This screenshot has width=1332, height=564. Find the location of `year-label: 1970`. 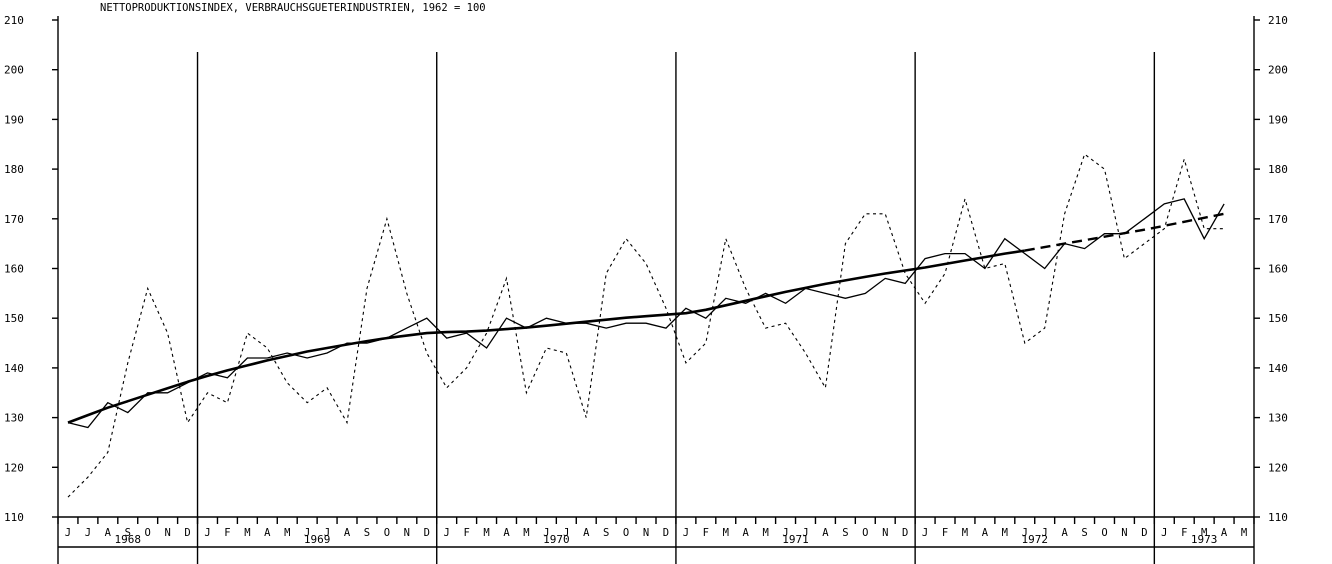

year-label: 1970 is located at coordinates (556, 539).